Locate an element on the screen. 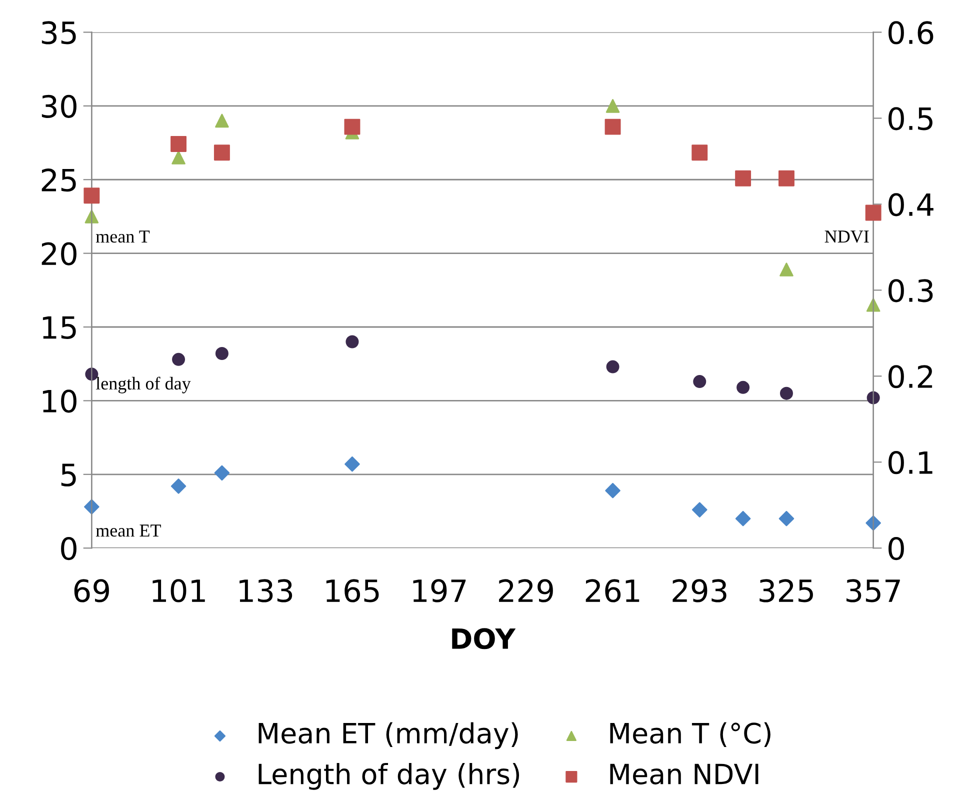  y2-tick-label: 0.6 is located at coordinates (911, 32).